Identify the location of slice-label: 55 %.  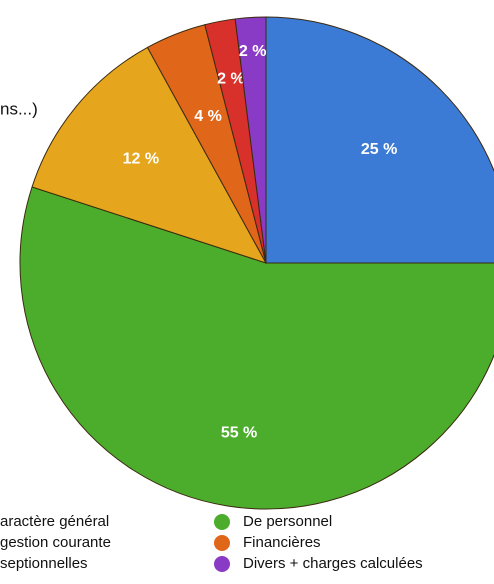
(239, 432).